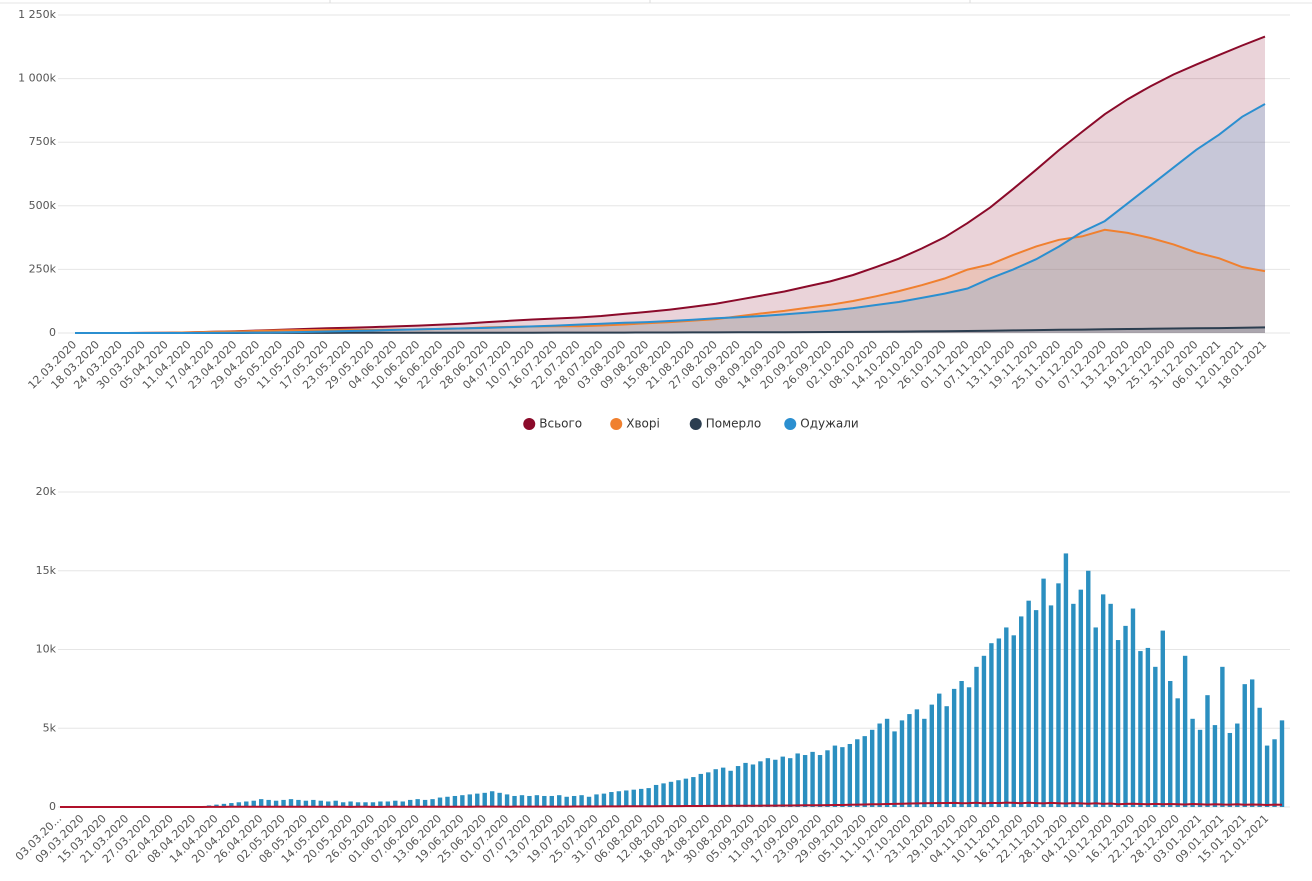 The image size is (1312, 881). What do you see at coordinates (52, 332) in the screenshot?
I see `y-tick-label: 0` at bounding box center [52, 332].